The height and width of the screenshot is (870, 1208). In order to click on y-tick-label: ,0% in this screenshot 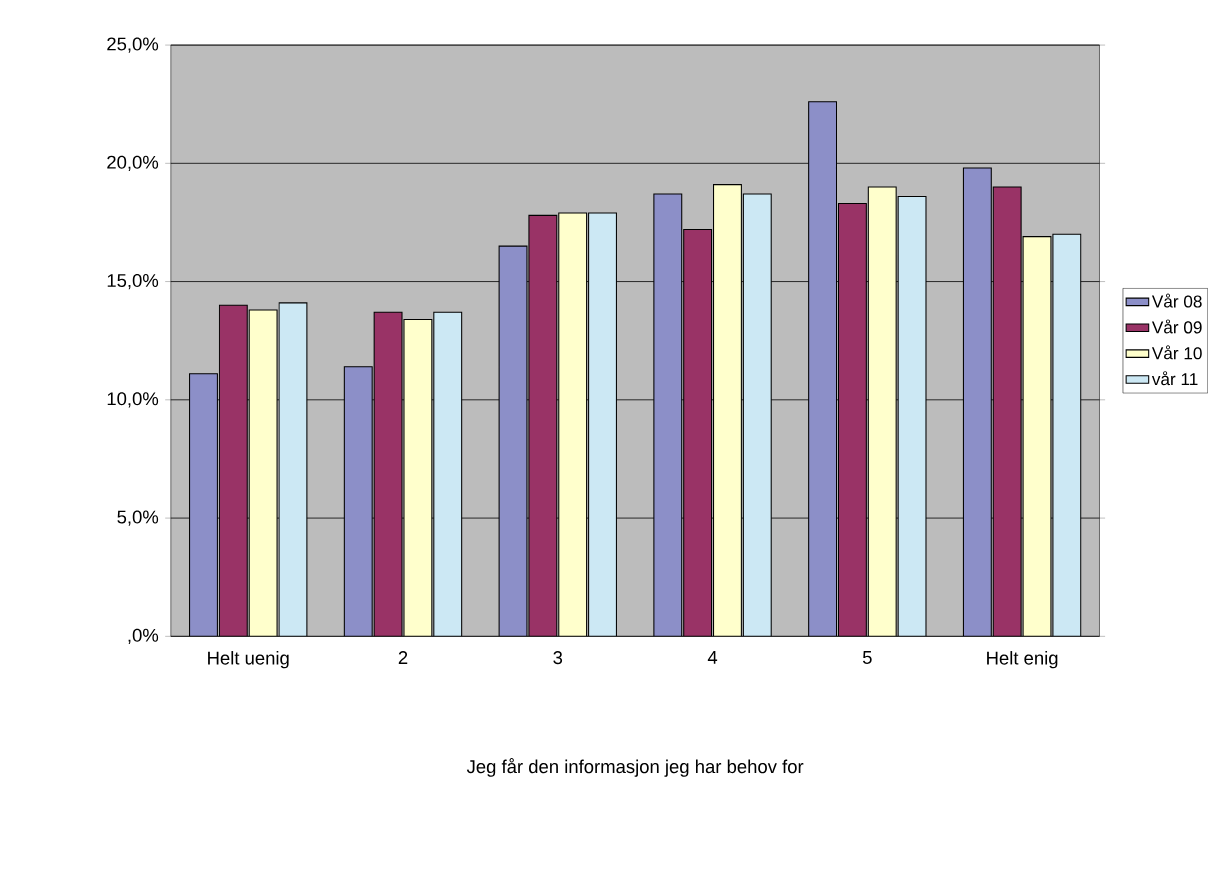, I will do `click(143, 636)`.